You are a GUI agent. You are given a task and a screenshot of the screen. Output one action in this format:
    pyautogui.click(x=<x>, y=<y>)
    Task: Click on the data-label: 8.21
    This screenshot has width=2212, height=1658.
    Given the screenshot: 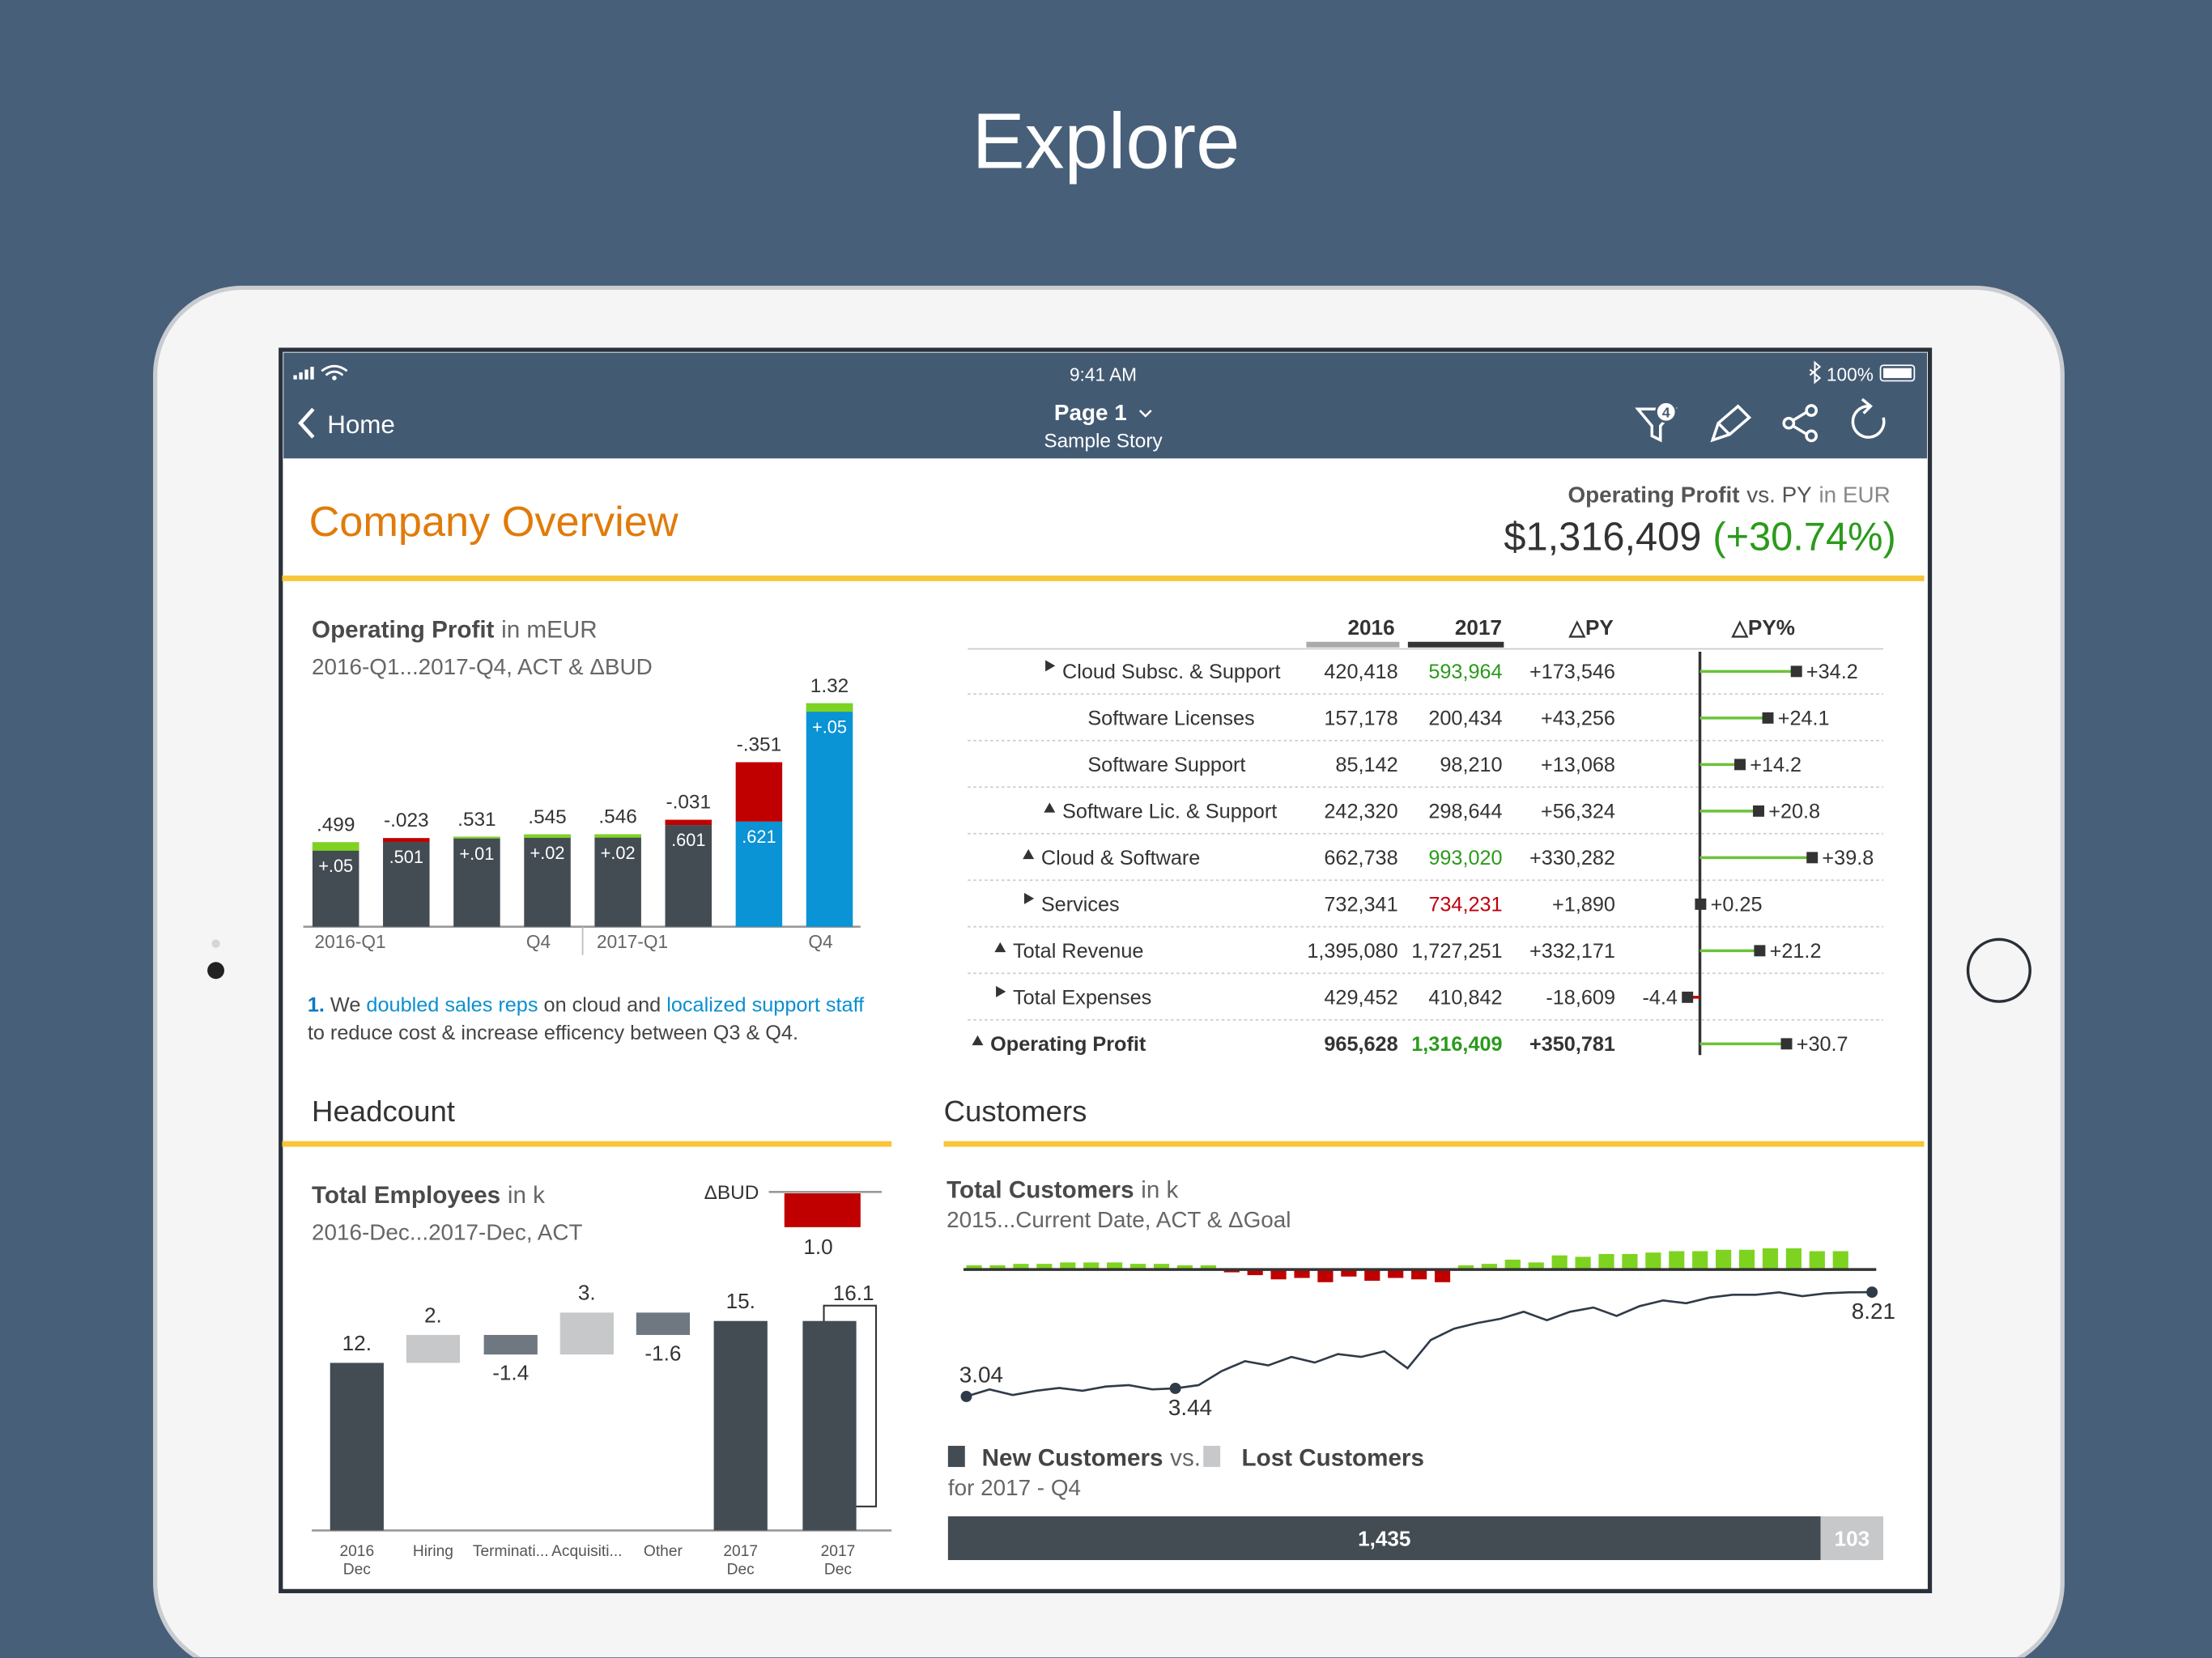 What is the action you would take?
    pyautogui.click(x=1874, y=1311)
    